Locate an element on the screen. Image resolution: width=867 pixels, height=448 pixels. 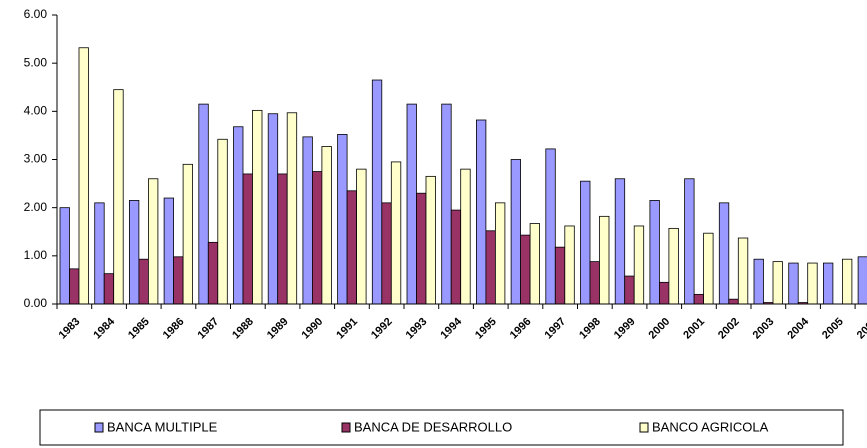
x-tick-label: 1993 is located at coordinates (417, 329).